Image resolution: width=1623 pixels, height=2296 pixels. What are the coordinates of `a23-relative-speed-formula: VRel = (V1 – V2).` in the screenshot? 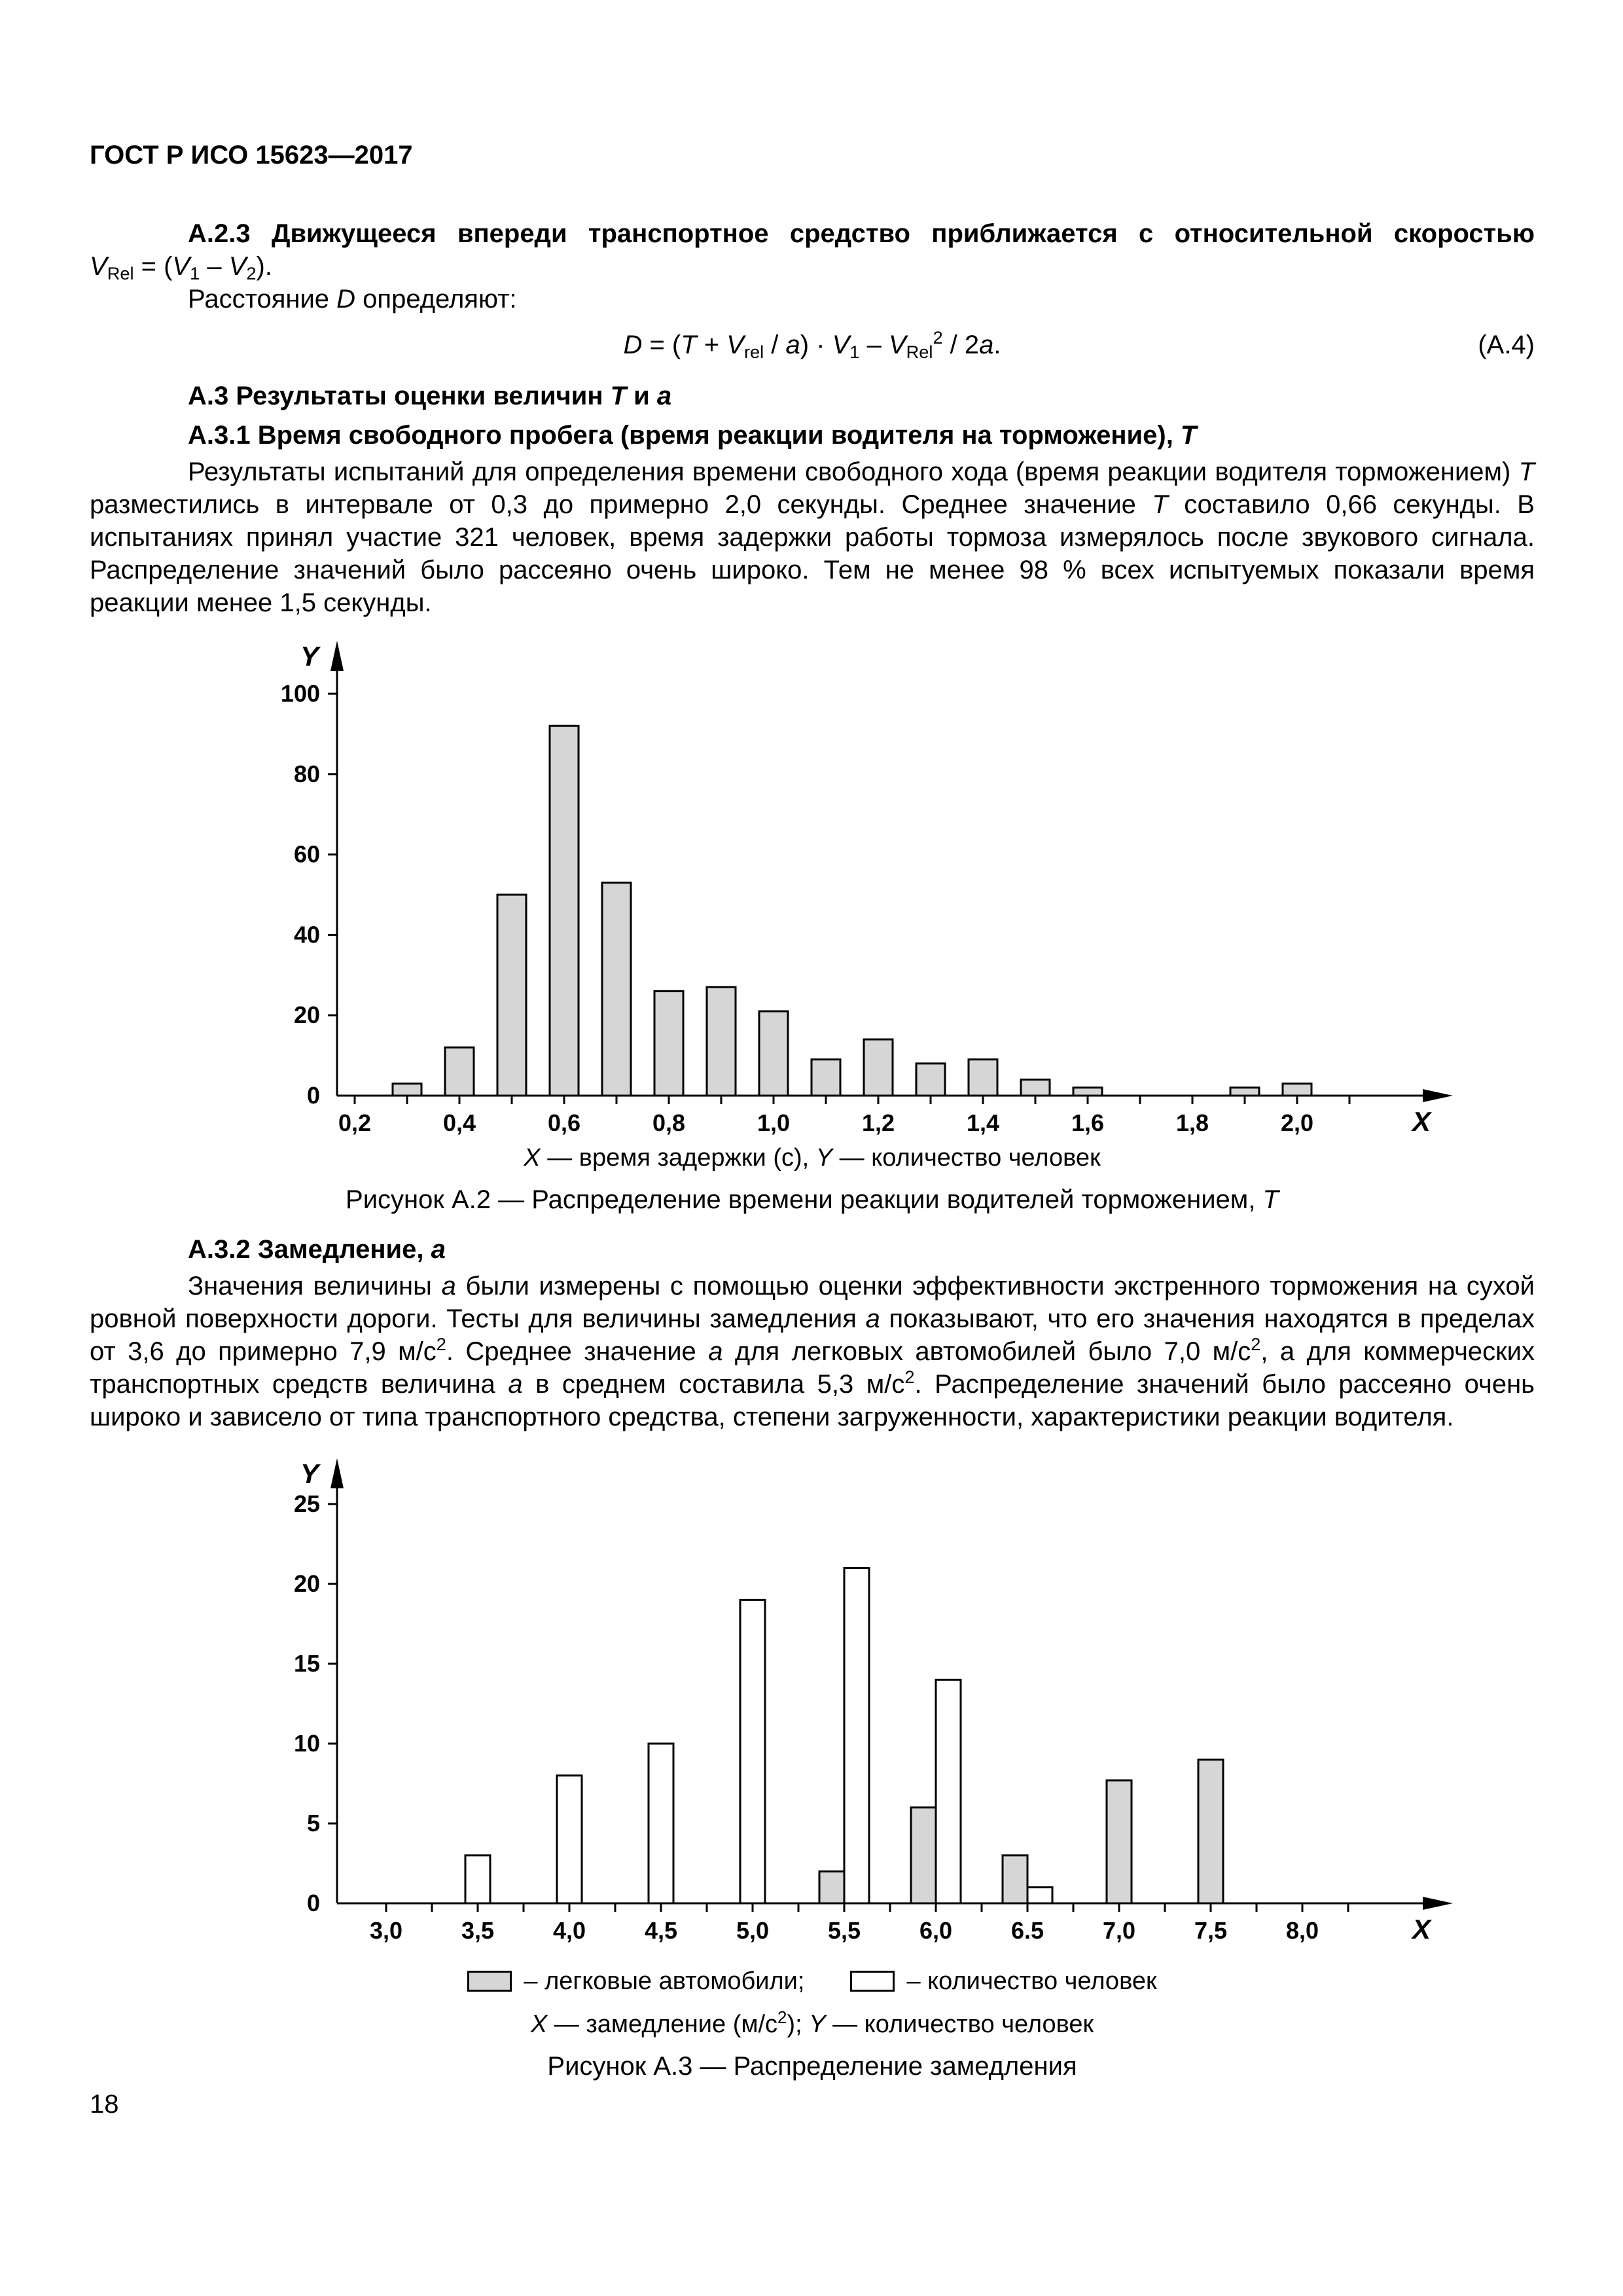 It's located at (181, 267).